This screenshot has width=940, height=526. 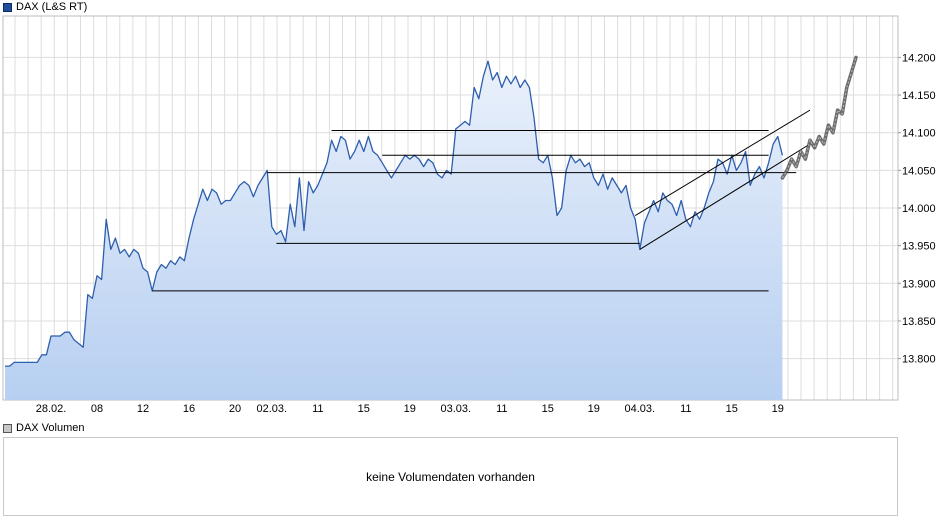 What do you see at coordinates (235, 409) in the screenshot?
I see `x-tick-label: 20` at bounding box center [235, 409].